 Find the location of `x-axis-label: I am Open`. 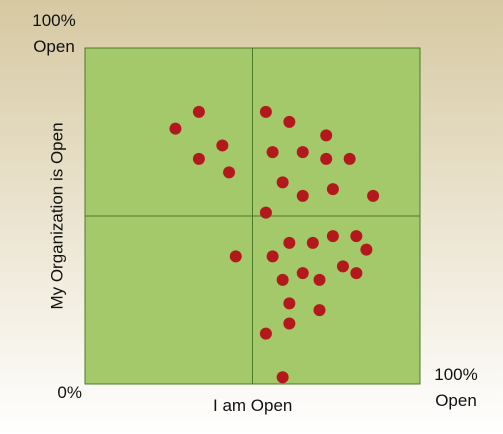

x-axis-label: I am Open is located at coordinates (253, 405).